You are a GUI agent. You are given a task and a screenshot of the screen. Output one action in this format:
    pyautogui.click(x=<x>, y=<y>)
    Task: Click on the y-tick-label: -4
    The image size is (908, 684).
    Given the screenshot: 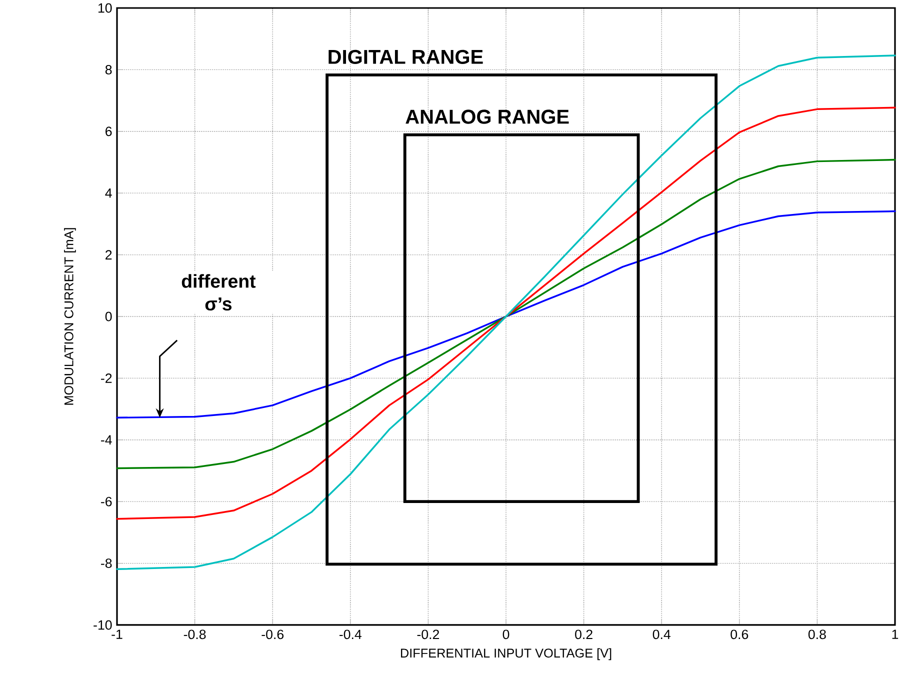 What is the action you would take?
    pyautogui.click(x=106, y=439)
    